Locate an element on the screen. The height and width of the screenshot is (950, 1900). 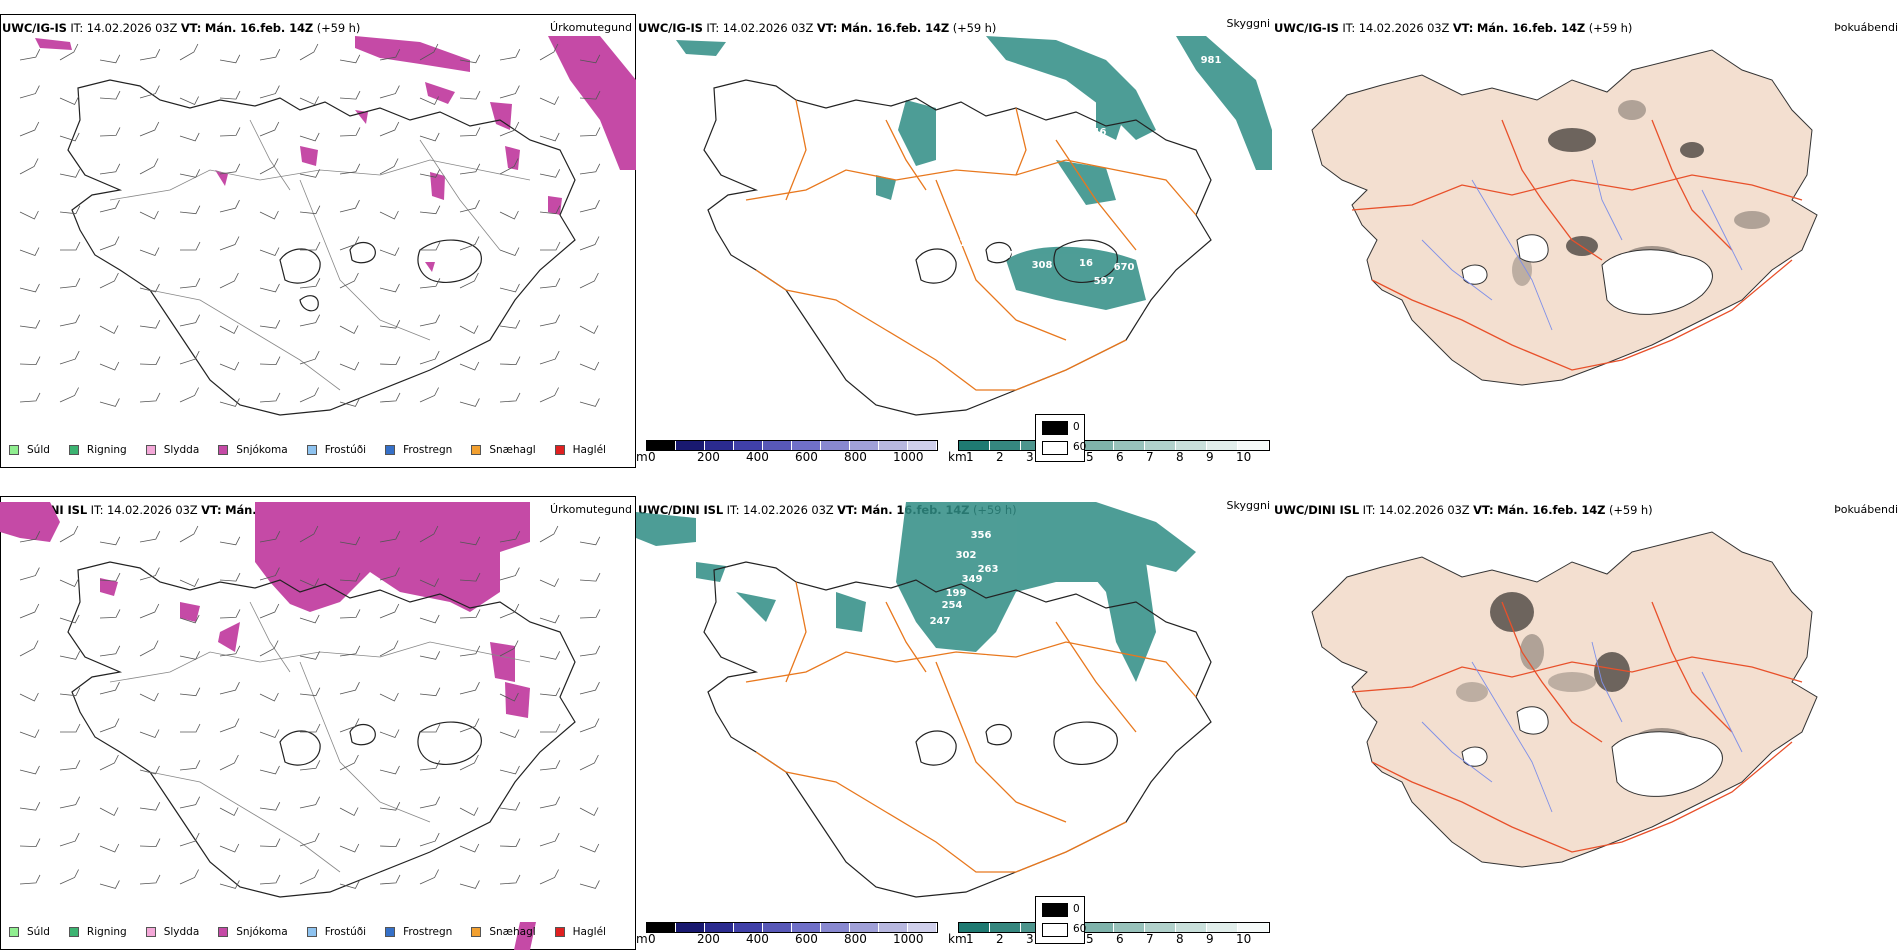
visibility-unit: km is located at coordinates (957, 457).